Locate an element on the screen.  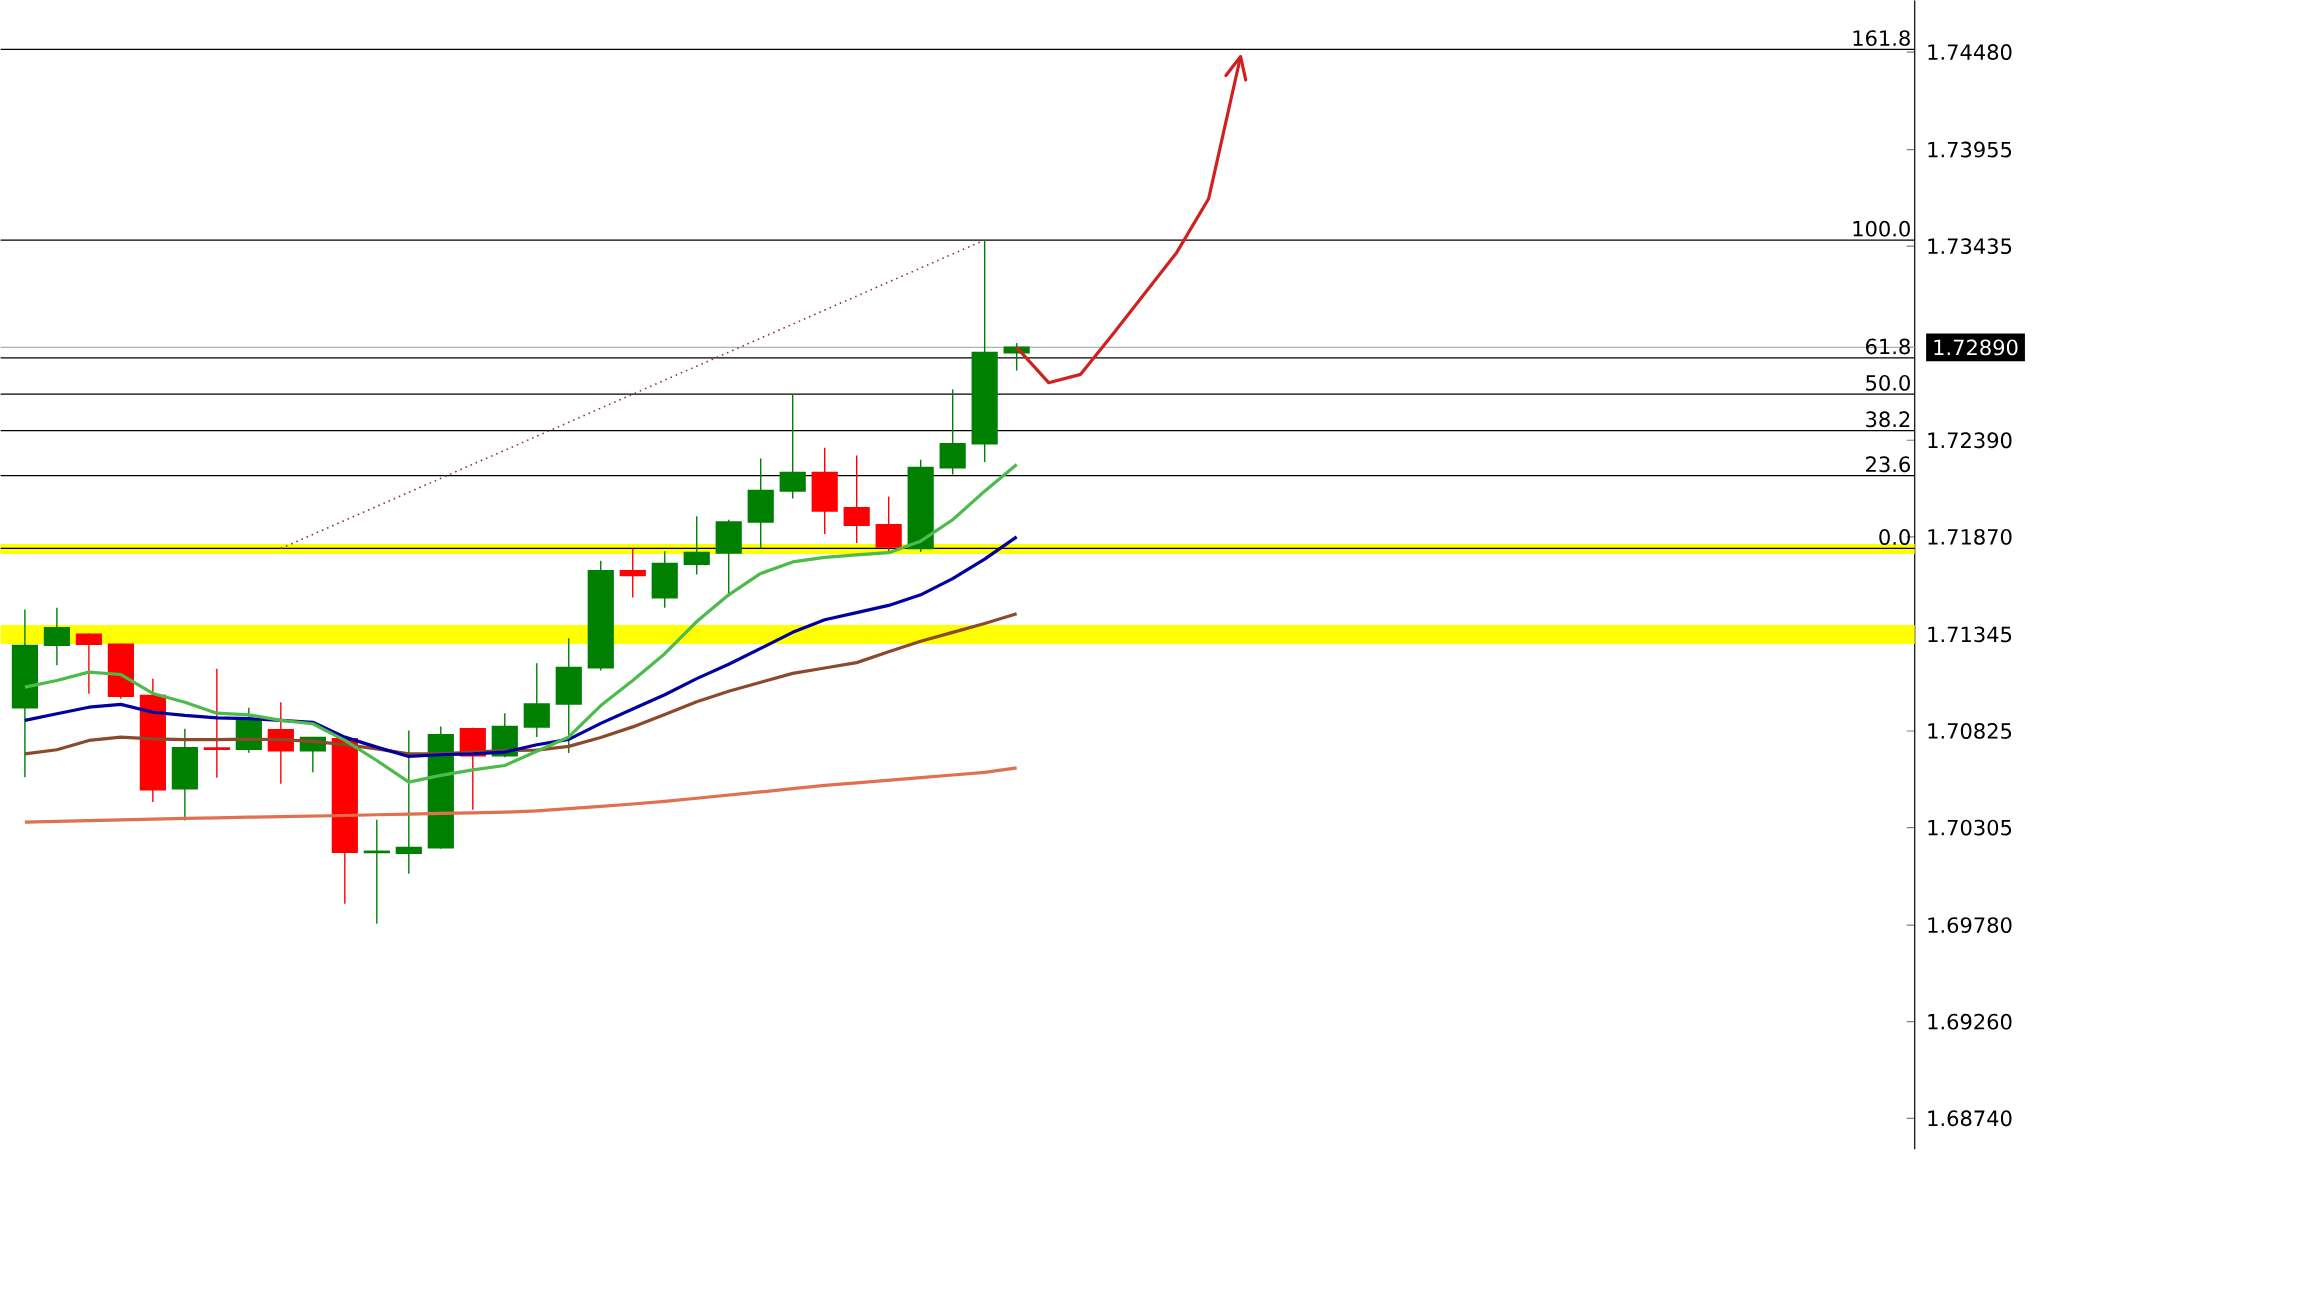
annotation: 100.0 is located at coordinates (1881, 228).